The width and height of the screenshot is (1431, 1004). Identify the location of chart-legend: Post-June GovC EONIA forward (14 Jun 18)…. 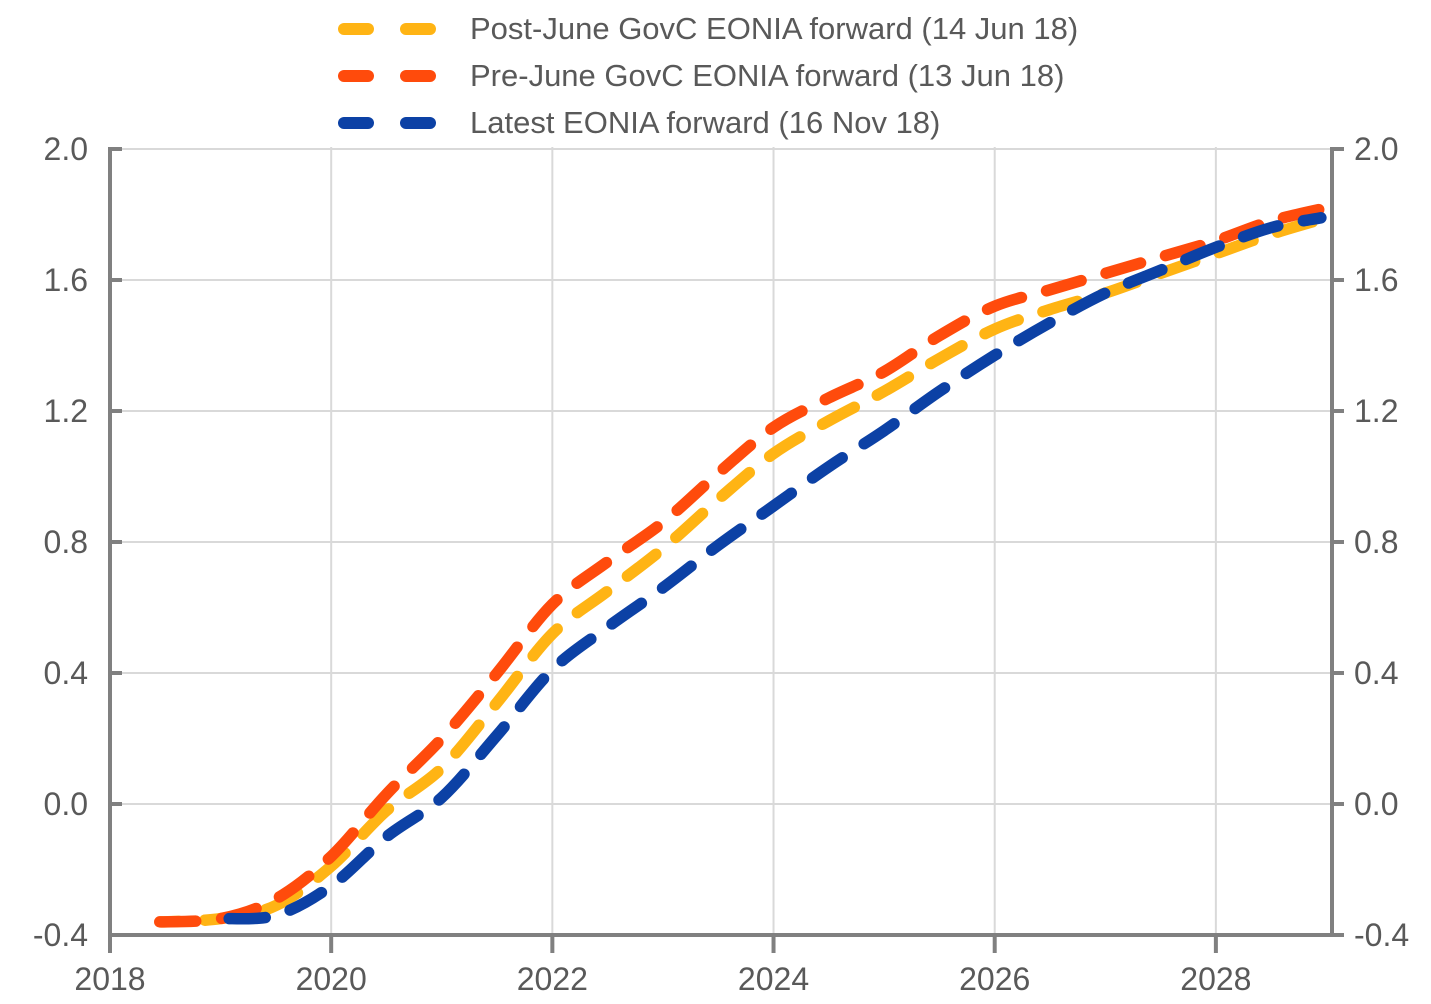
(708, 75).